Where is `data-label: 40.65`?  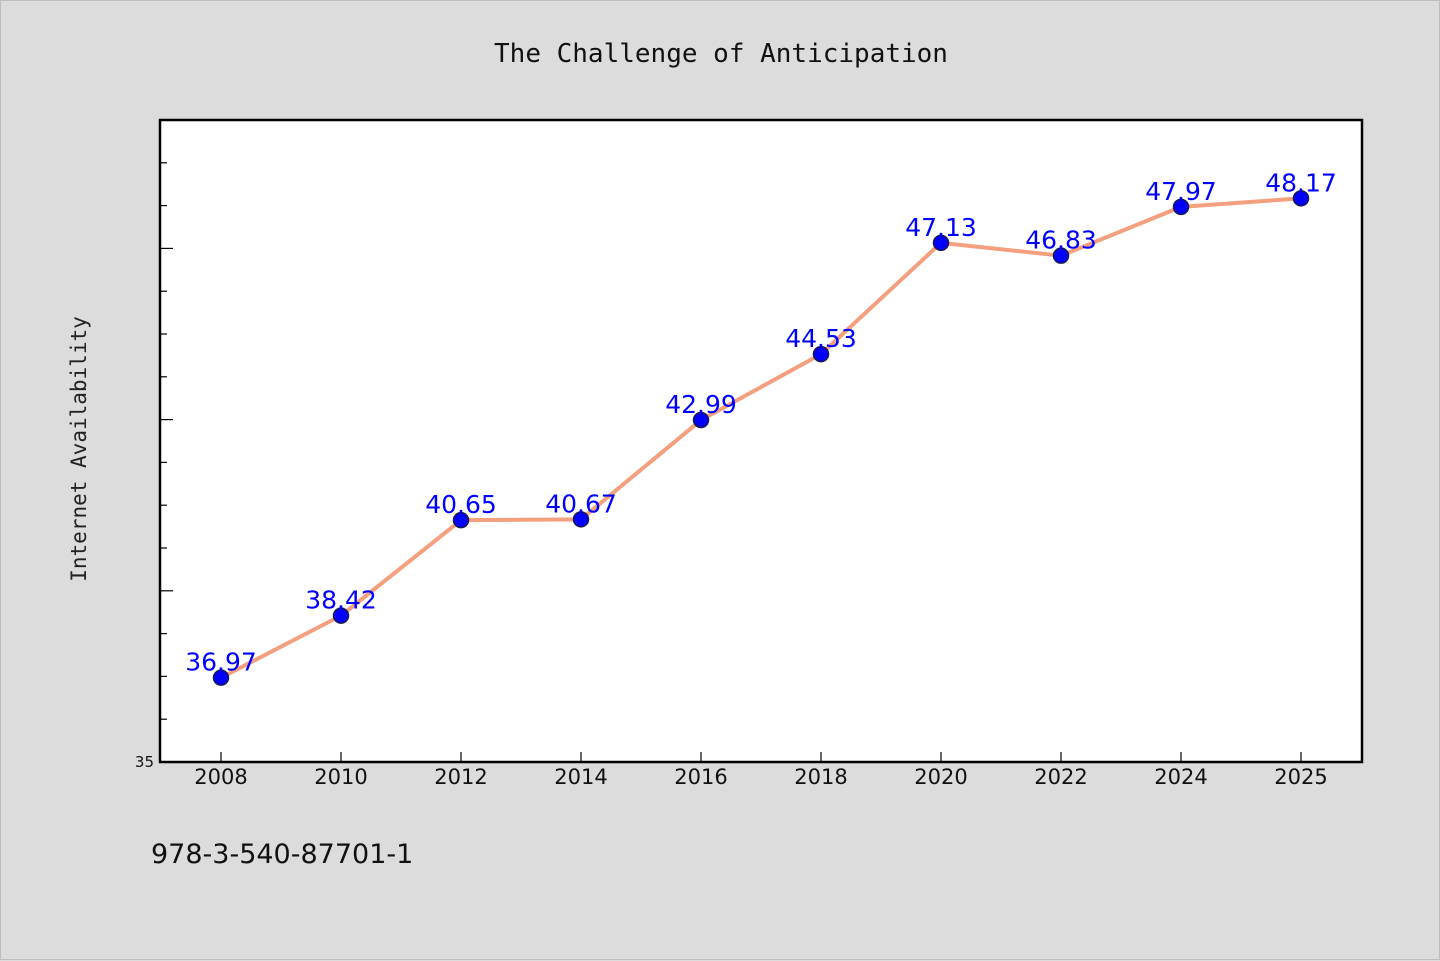
data-label: 40.65 is located at coordinates (461, 504).